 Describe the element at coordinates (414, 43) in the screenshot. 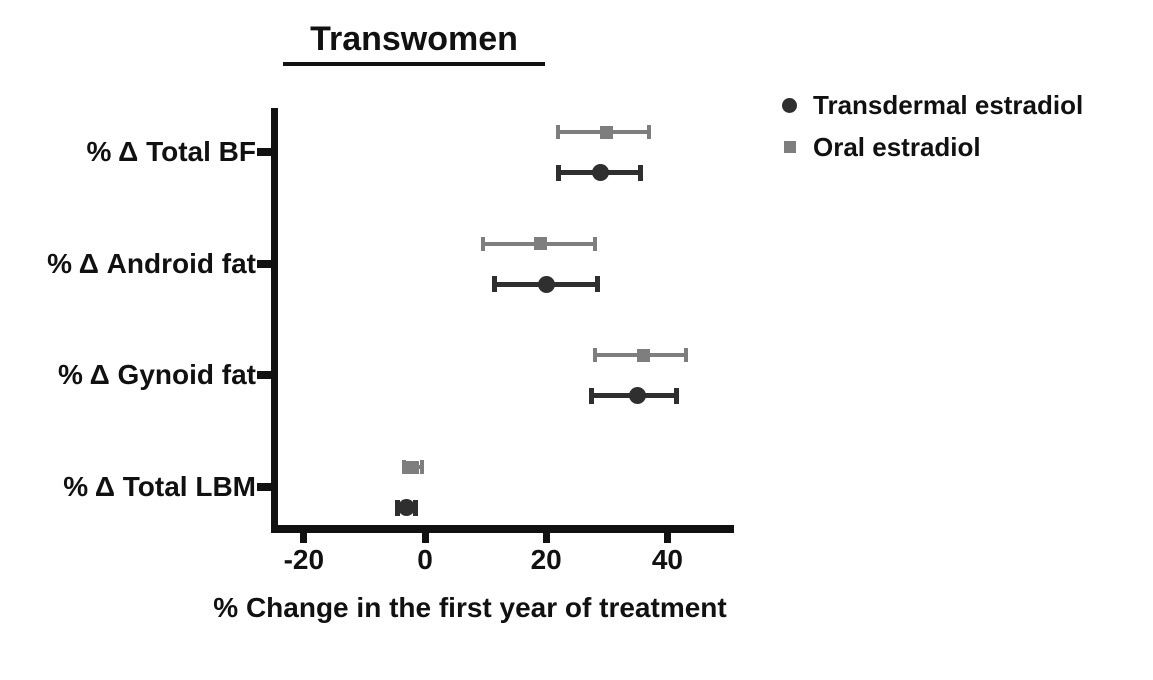

I see `chart-title: Transwomen` at that location.